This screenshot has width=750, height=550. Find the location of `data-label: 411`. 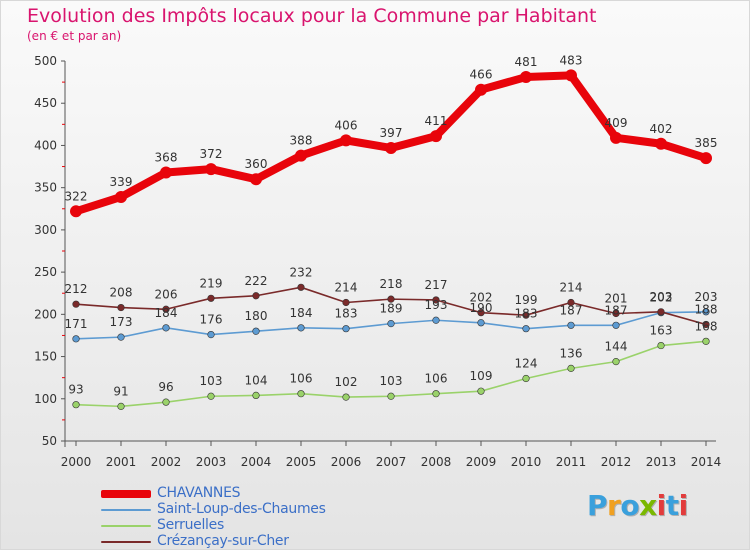

data-label: 411 is located at coordinates (436, 121).